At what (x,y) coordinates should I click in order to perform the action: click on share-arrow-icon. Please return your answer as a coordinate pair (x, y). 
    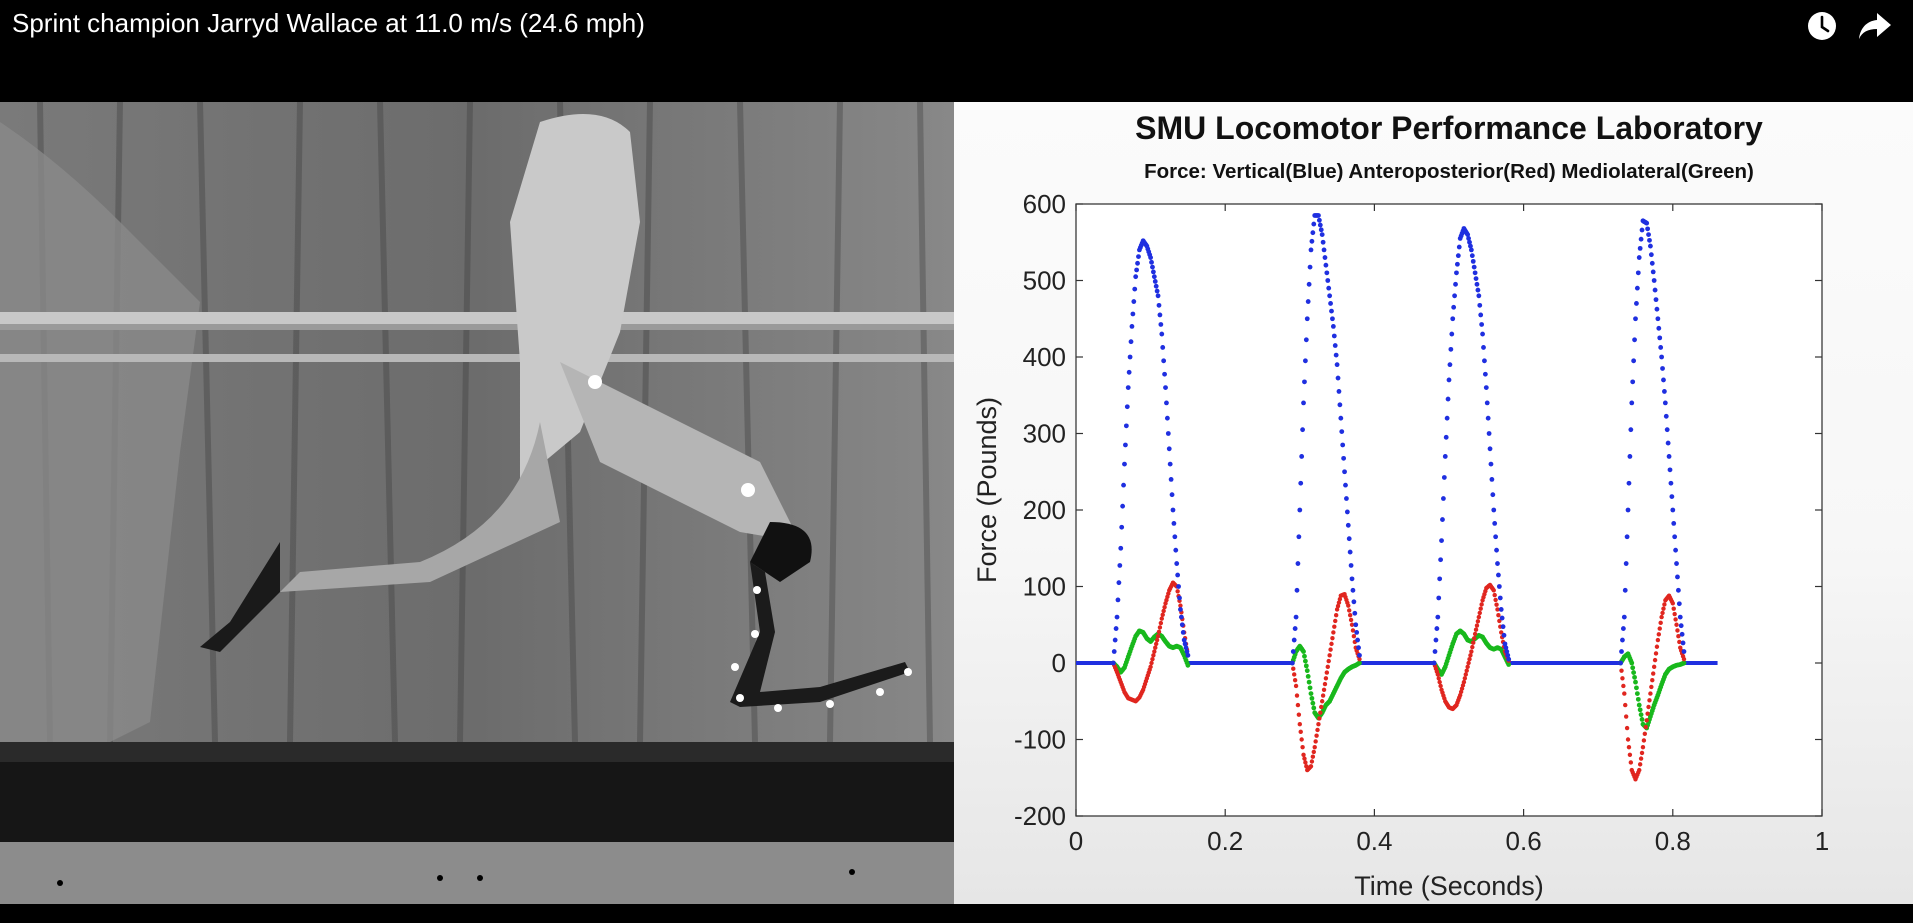
    Looking at the image, I should click on (1875, 26).